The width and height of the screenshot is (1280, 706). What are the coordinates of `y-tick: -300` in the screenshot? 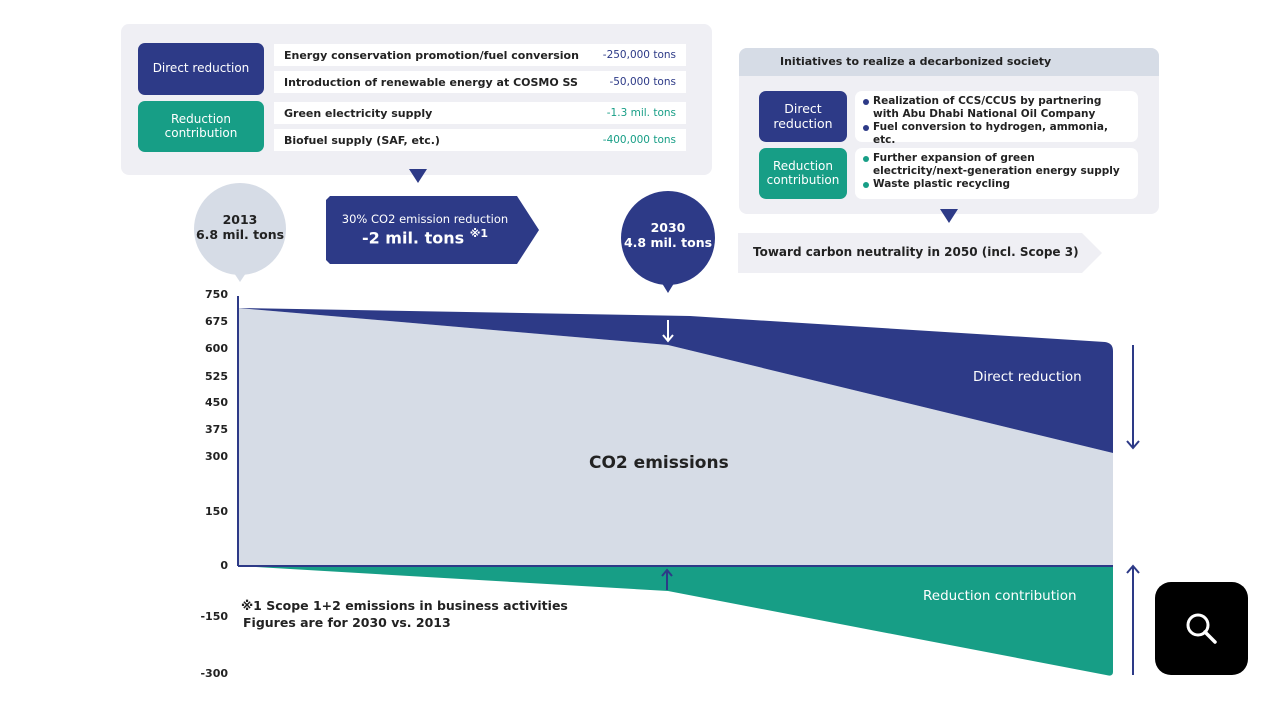 It's located at (214, 673).